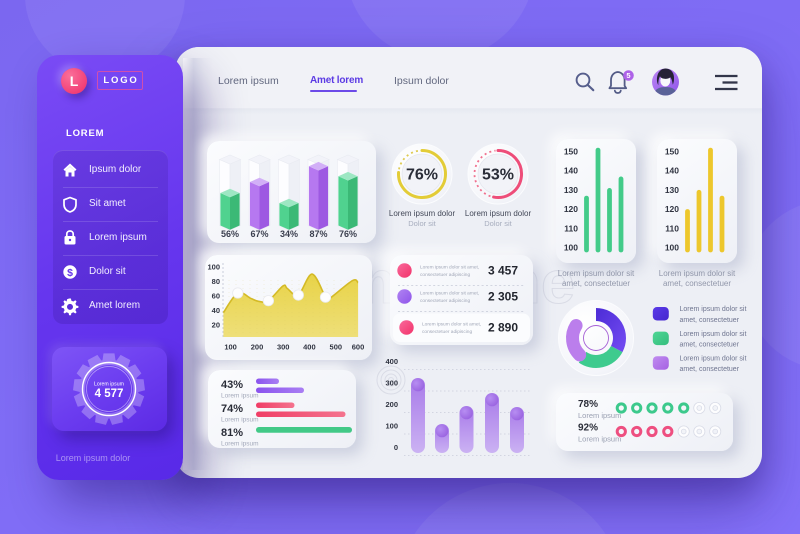 The height and width of the screenshot is (534, 800). What do you see at coordinates (216, 296) in the screenshot?
I see `svg-text: 60` at bounding box center [216, 296].